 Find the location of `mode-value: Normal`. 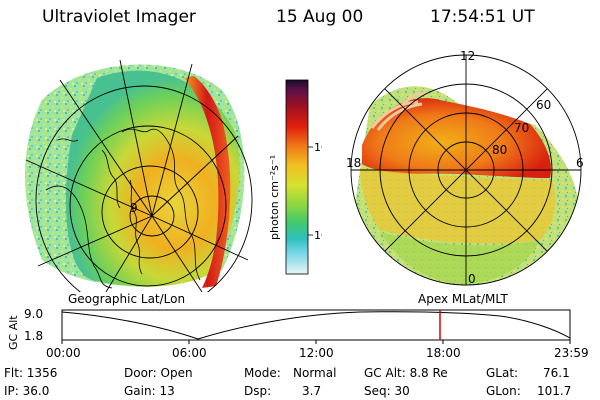

mode-value: Normal is located at coordinates (315, 373).